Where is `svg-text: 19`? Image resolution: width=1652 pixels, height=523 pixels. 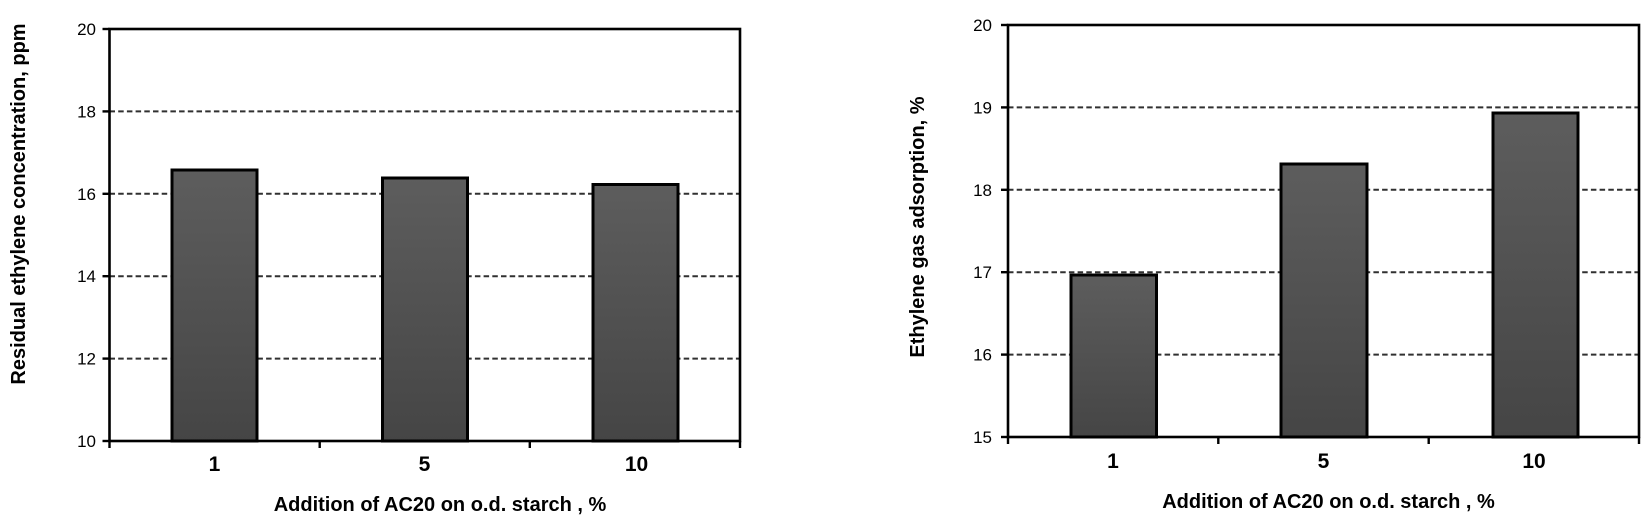
svg-text: 19 is located at coordinates (982, 107).